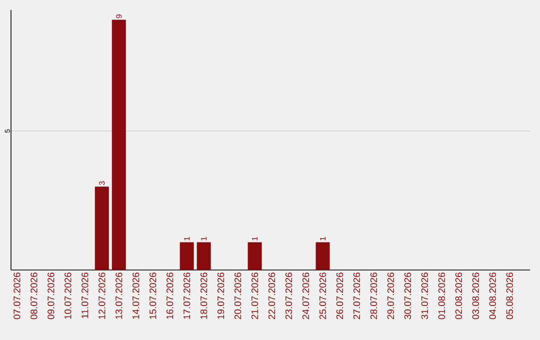 The height and width of the screenshot is (340, 540). What do you see at coordinates (102, 295) in the screenshot?
I see `x-tick-label: 12.07.2026` at bounding box center [102, 295].